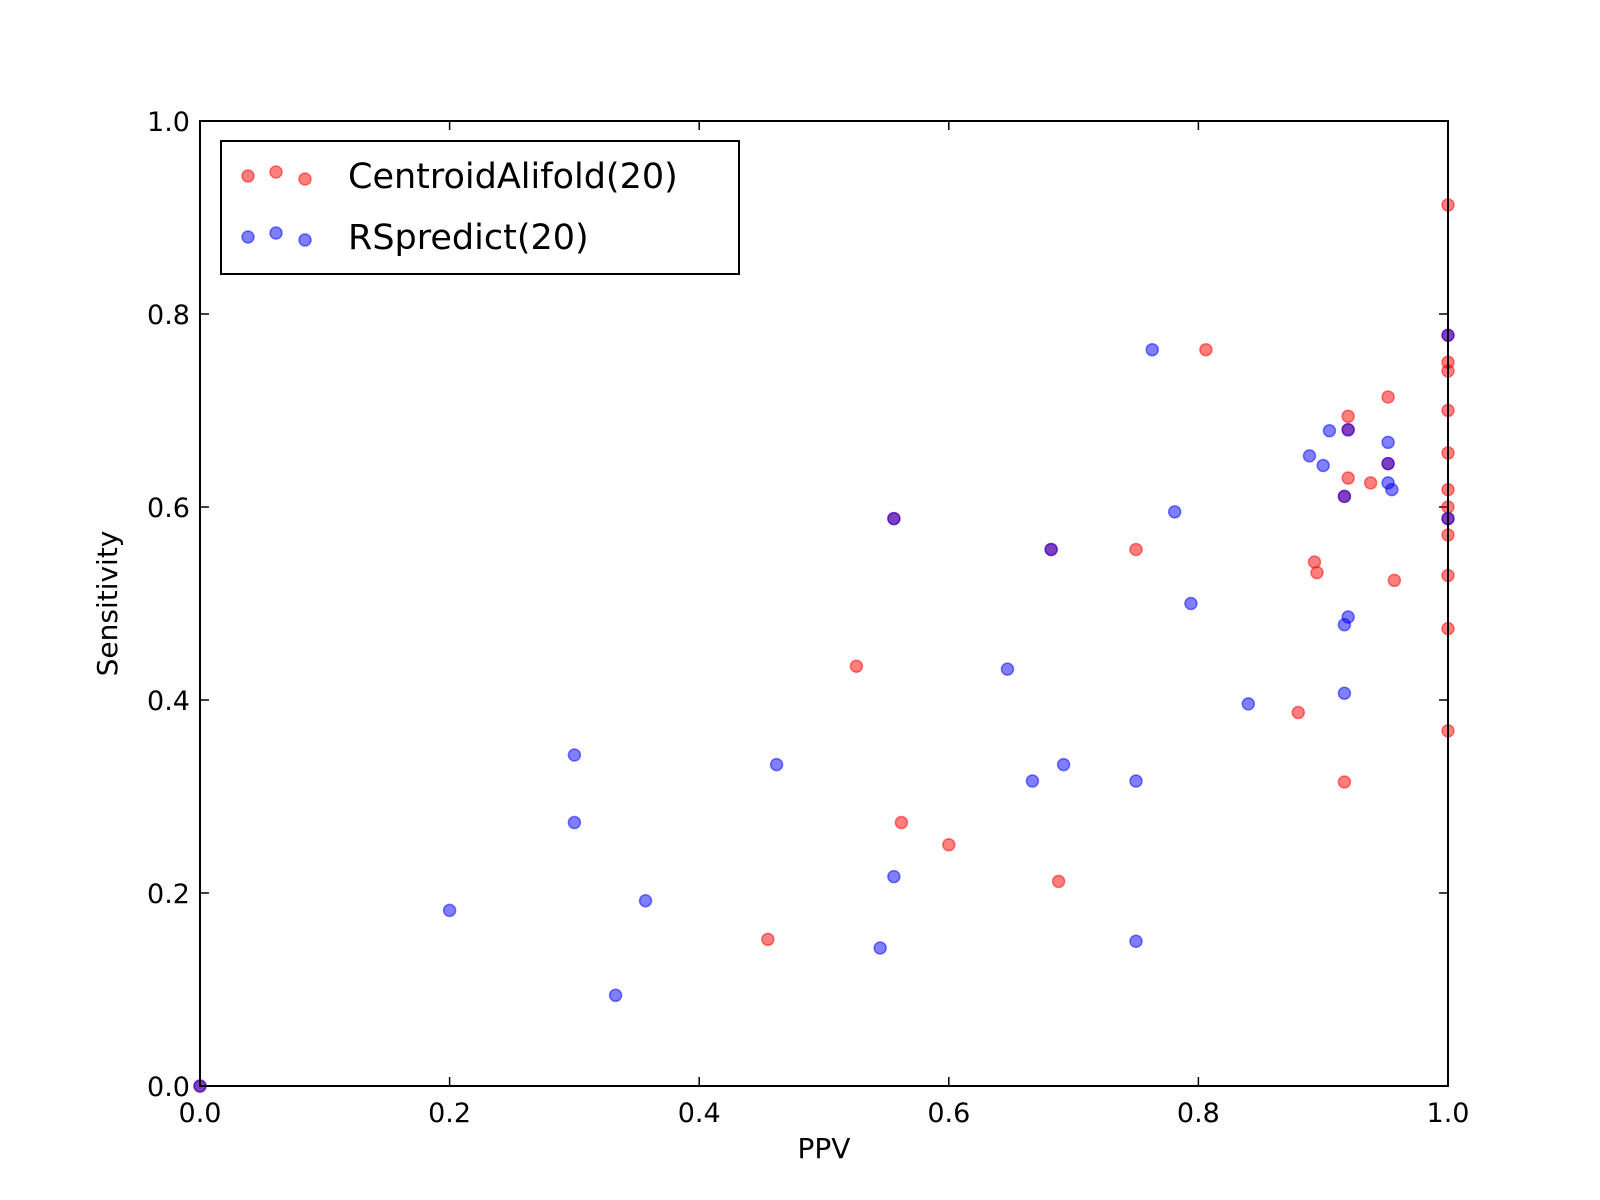  Describe the element at coordinates (107, 604) in the screenshot. I see `y-axis-label: Sensitivity` at that location.